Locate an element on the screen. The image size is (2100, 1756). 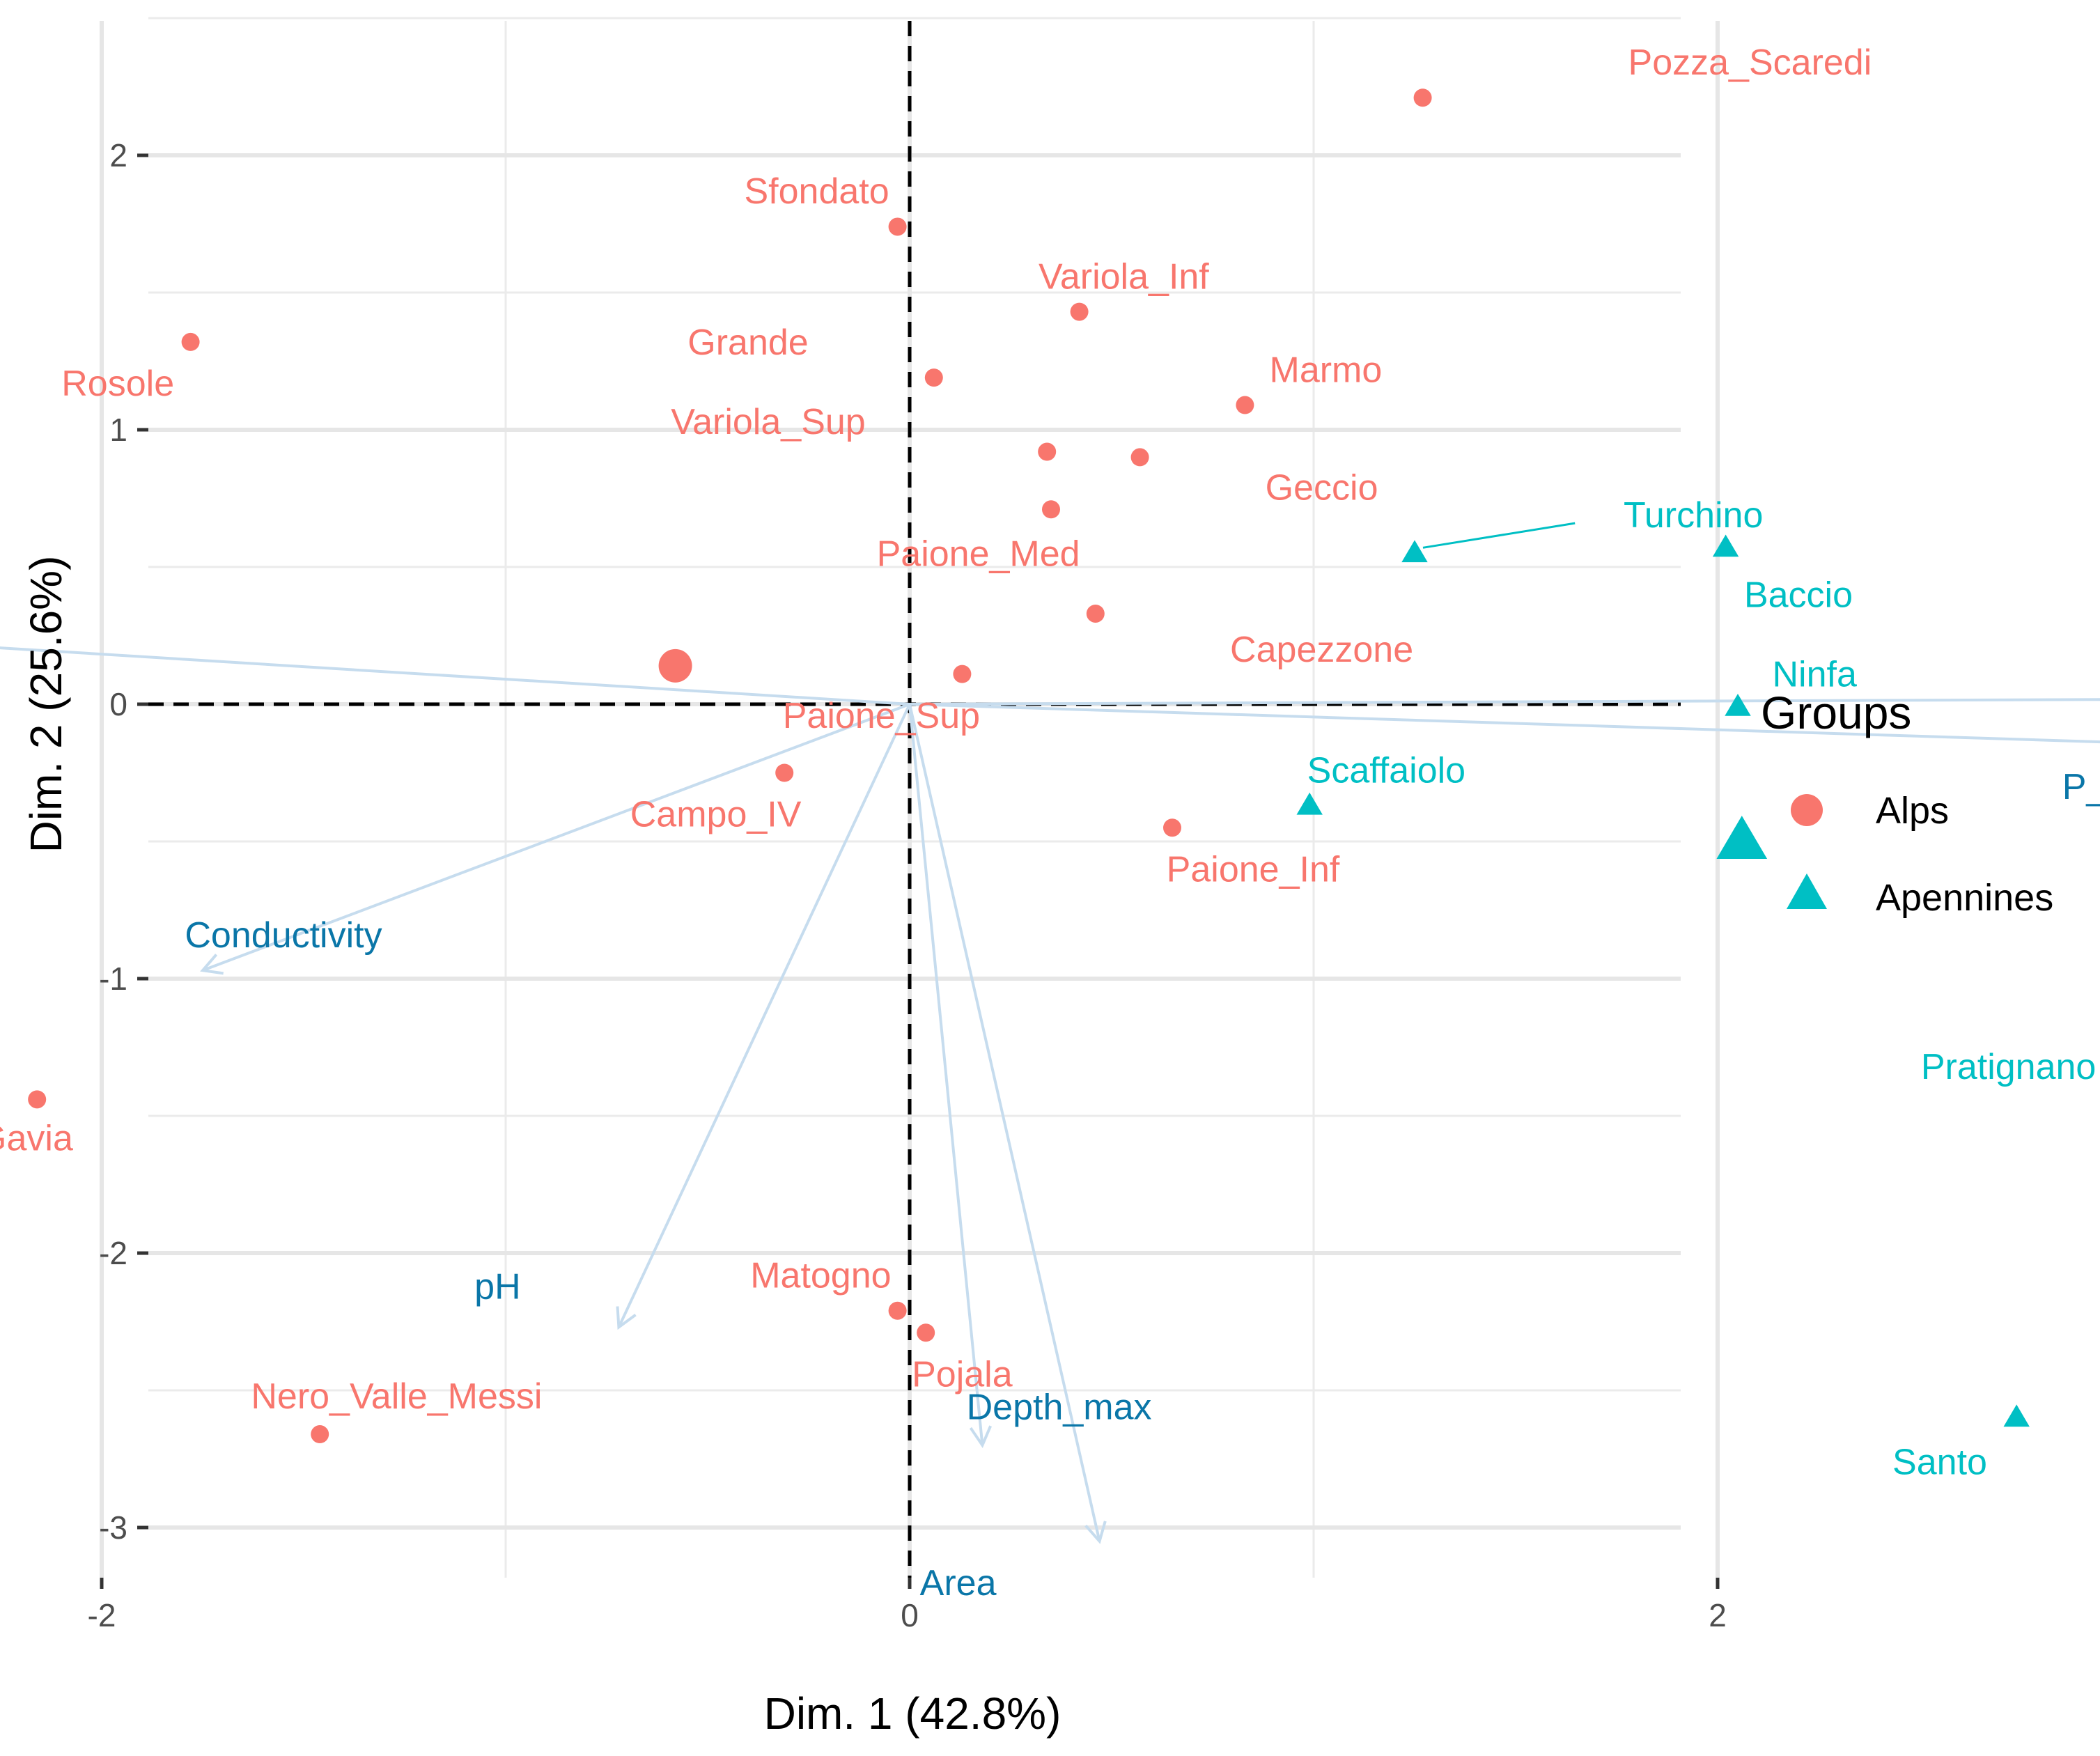
x-axis-title: Dim. 1 (42.8%) is located at coordinates (913, 1713).